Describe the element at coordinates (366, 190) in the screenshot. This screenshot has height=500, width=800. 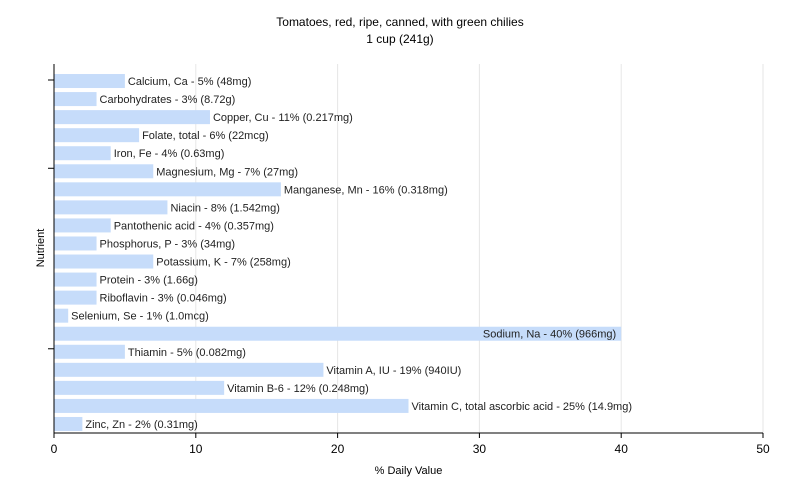
I see `bar-label: Manganese, Mn - 16% (0.318mg)` at that location.